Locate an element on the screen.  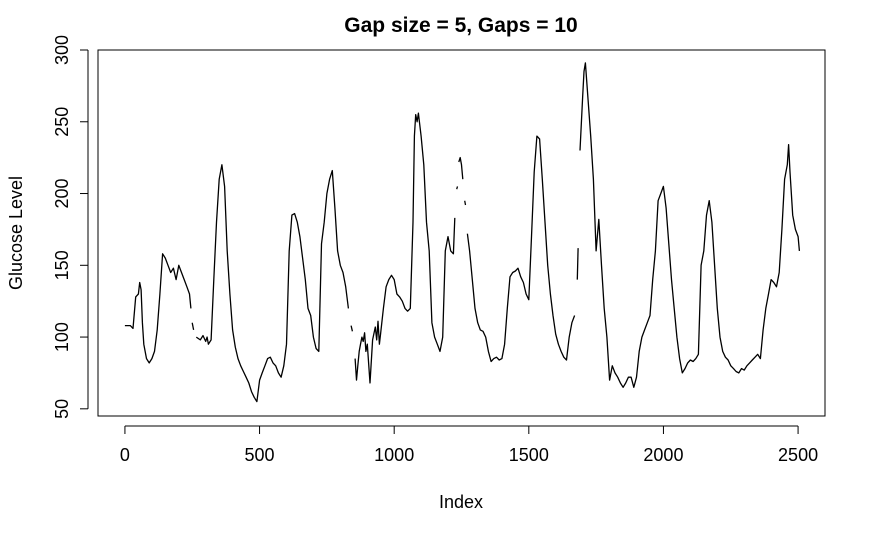
x-tick-label: 0 is located at coordinates (125, 455).